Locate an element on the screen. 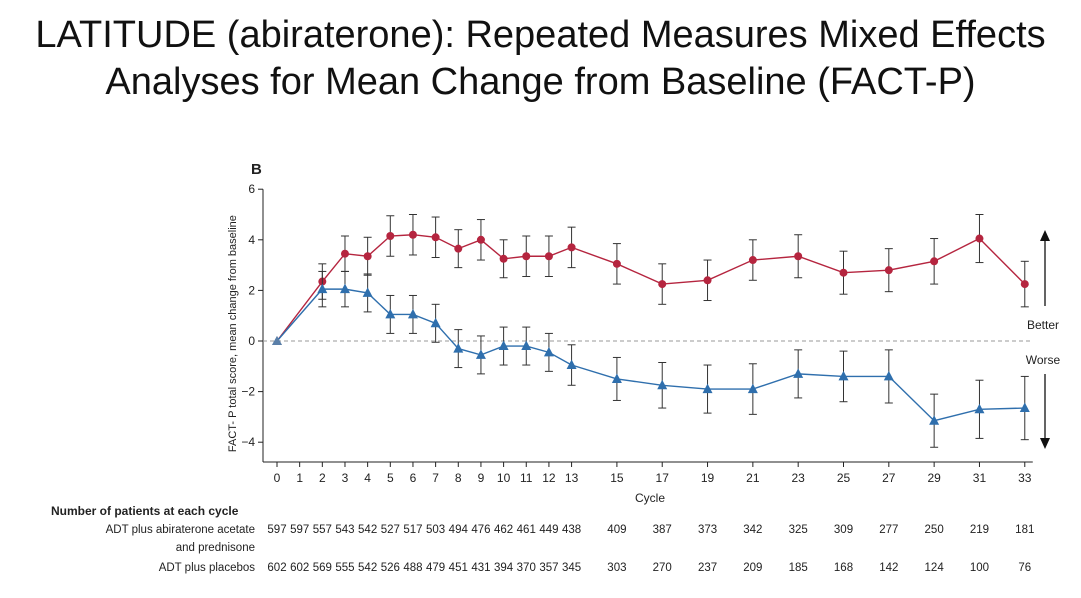 The height and width of the screenshot is (598, 1081). worse-arrow-head is located at coordinates (1045, 443).